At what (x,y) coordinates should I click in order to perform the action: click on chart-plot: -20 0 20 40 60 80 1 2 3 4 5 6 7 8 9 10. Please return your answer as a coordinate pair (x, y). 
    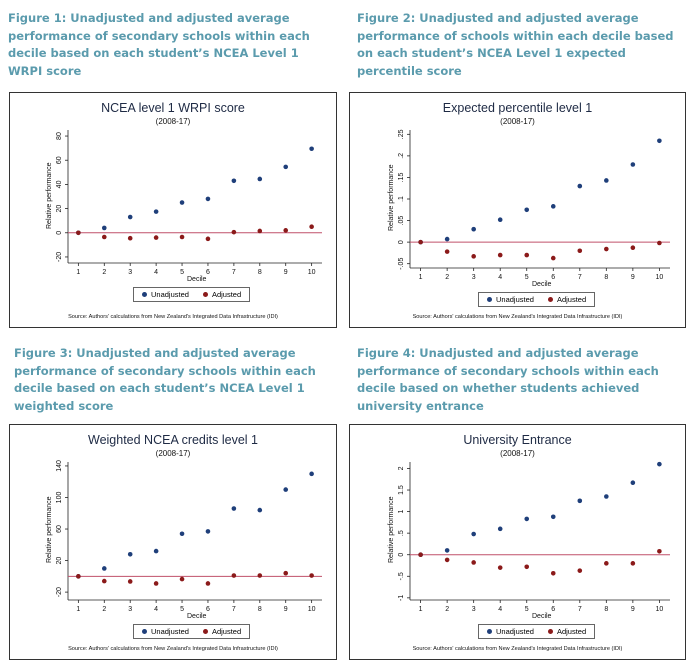
    Looking at the image, I should click on (189, 203).